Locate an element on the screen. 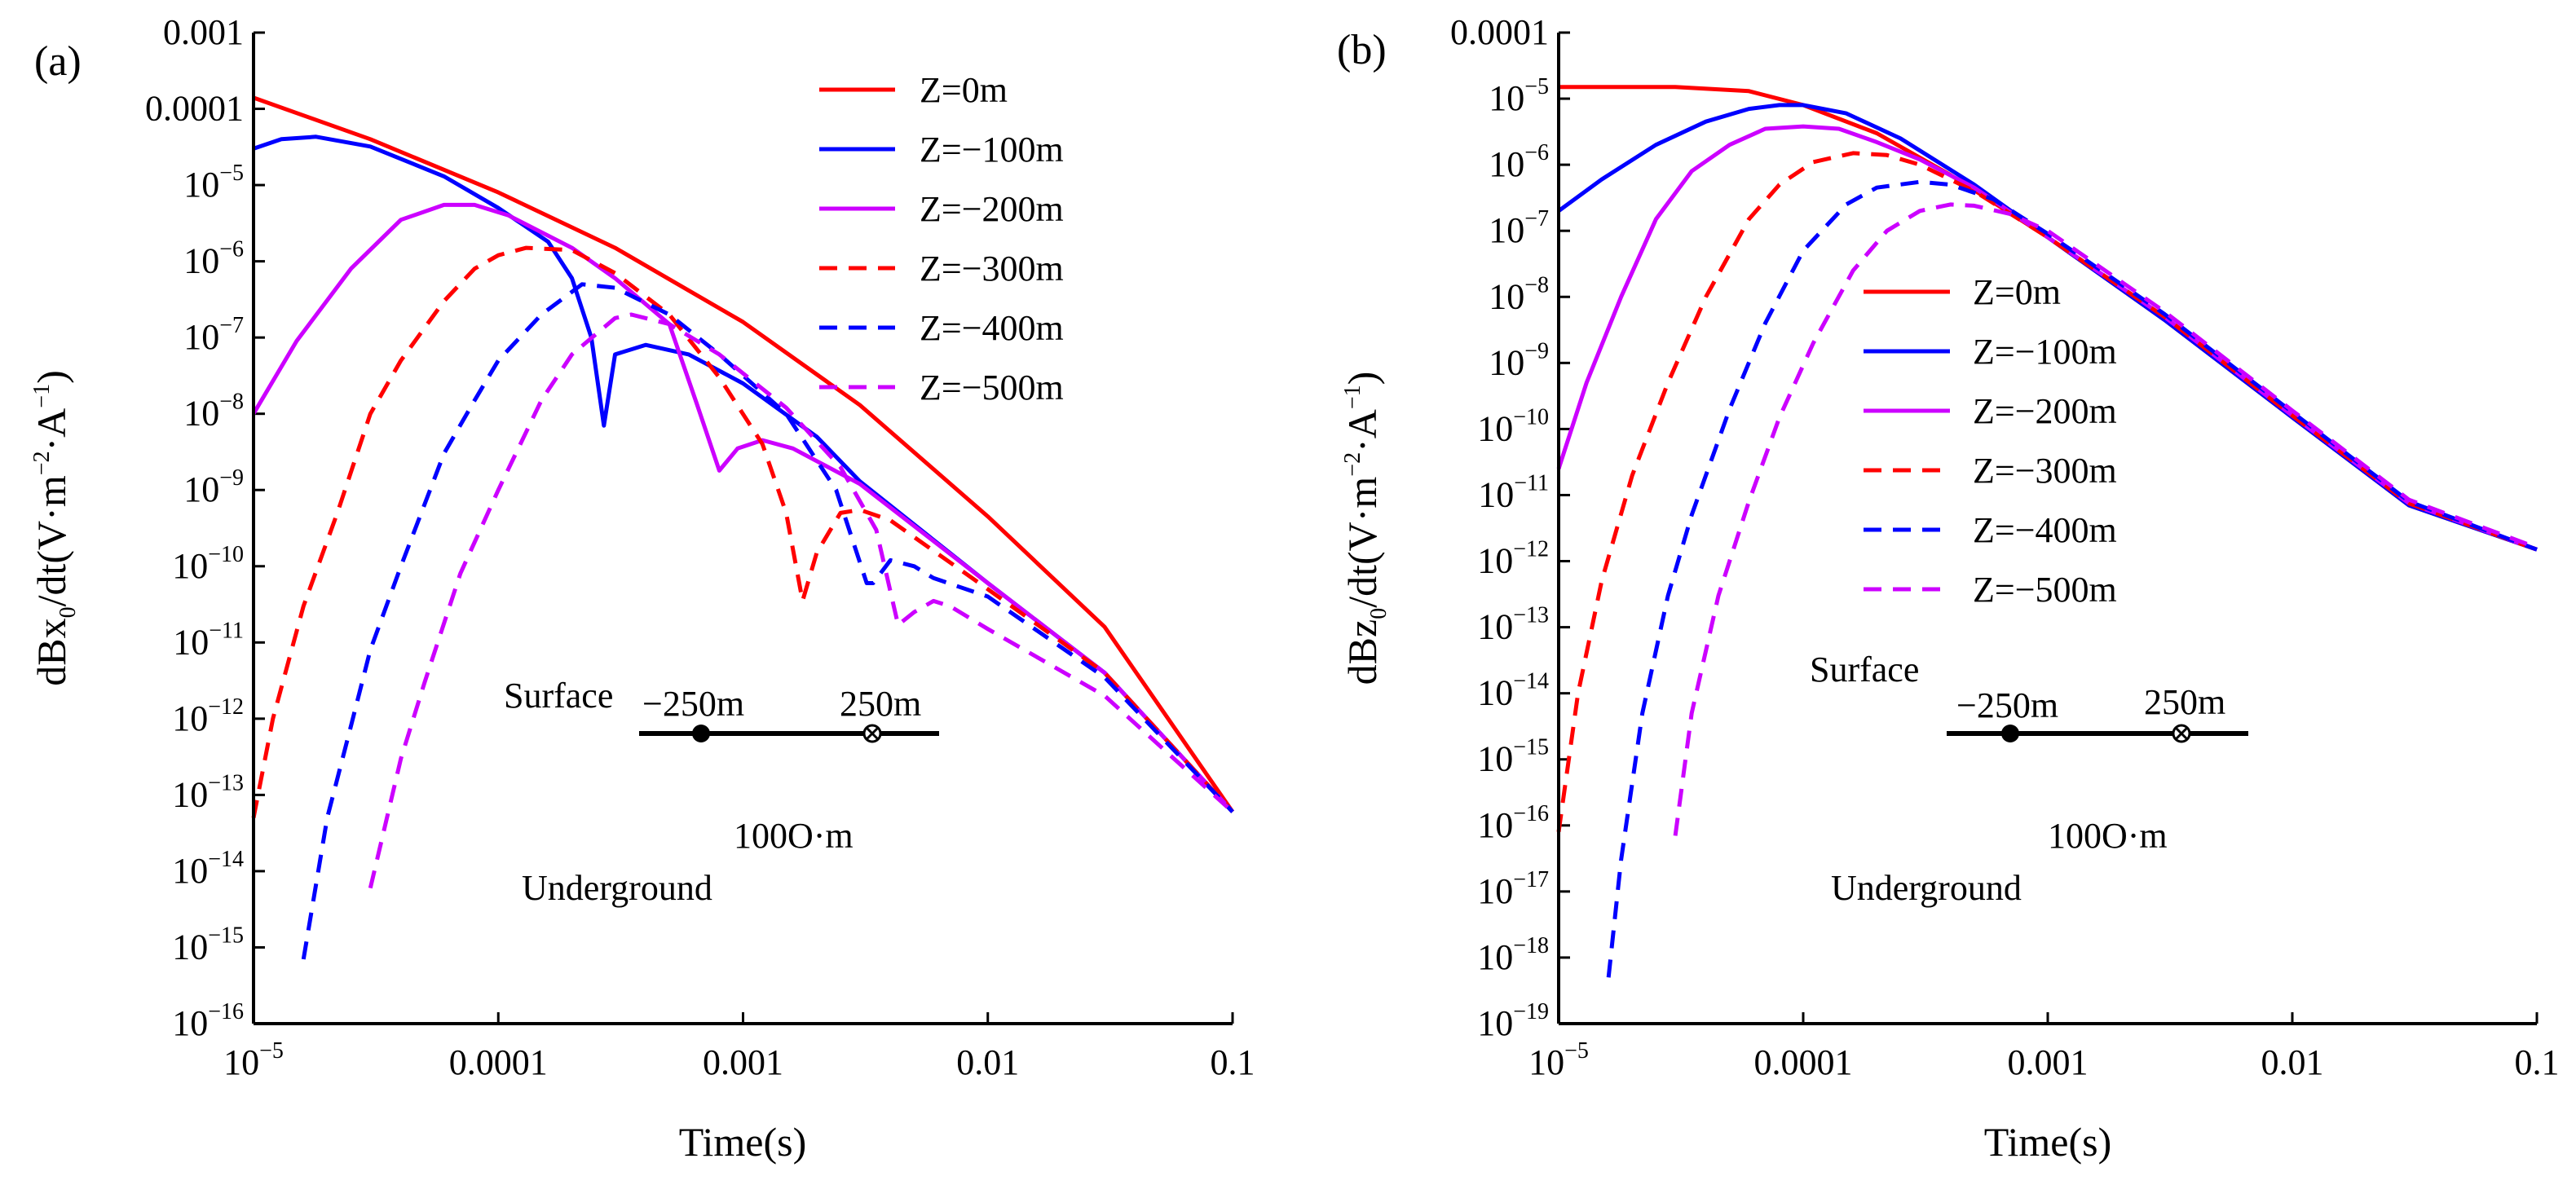  legend-label: Z=−100m is located at coordinates (992, 150).